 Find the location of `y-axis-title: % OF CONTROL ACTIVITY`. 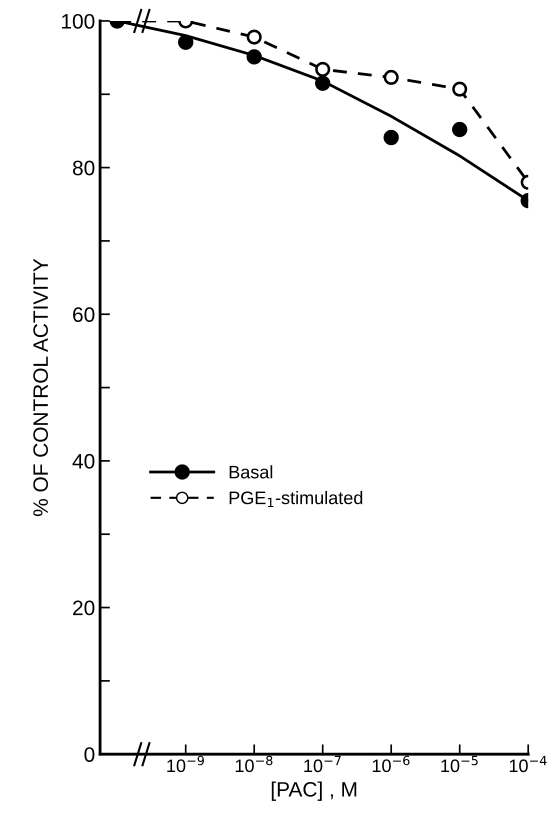

y-axis-title: % OF CONTROL ACTIVITY is located at coordinates (40, 387).